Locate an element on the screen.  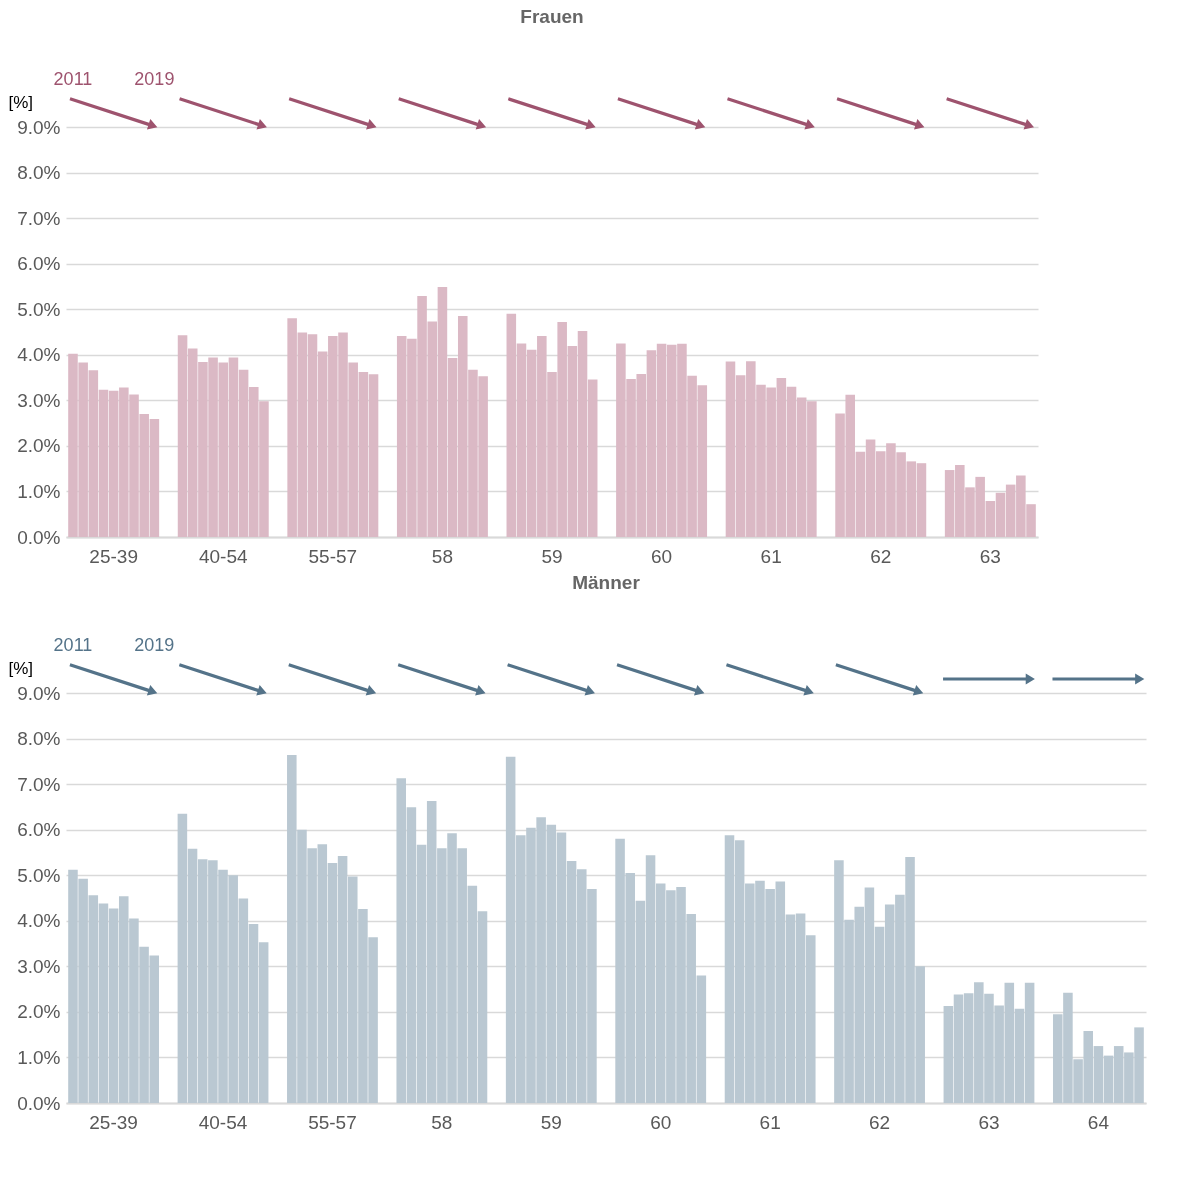
x-tick-label: 64 is located at coordinates (1098, 1122).